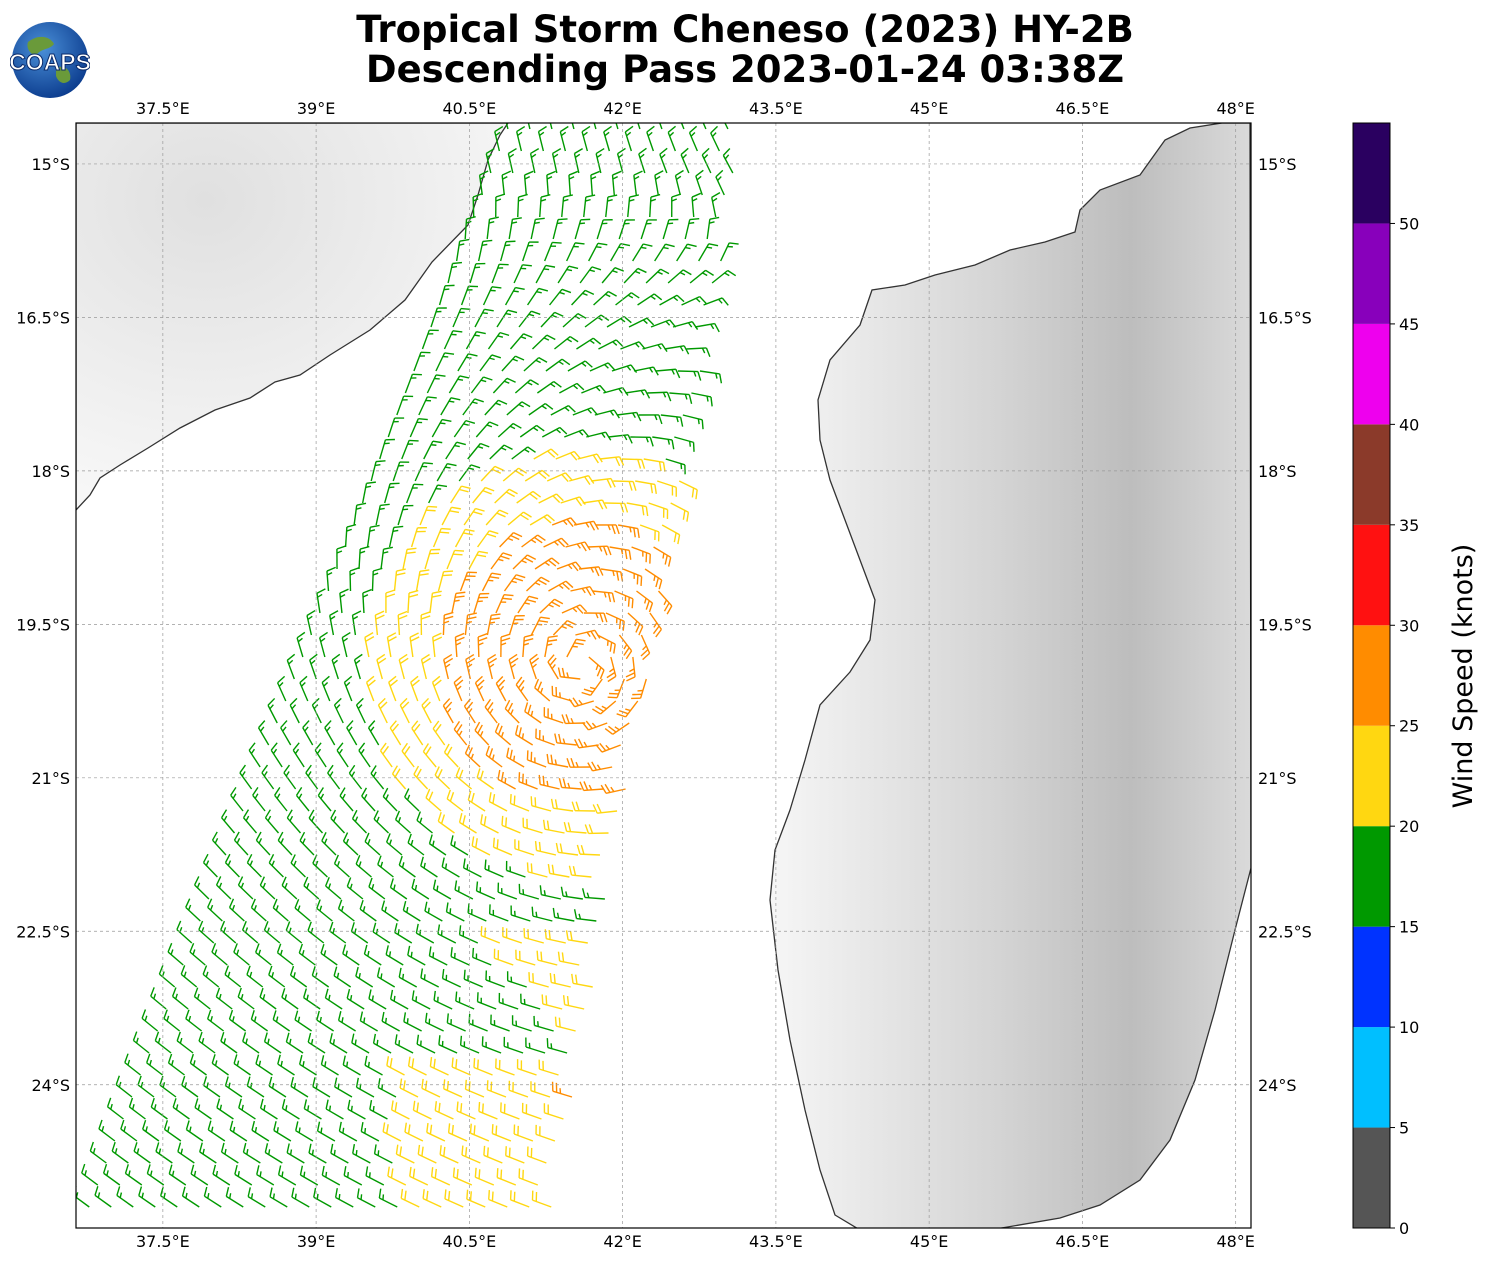 This screenshot has width=1490, height=1264. What do you see at coordinates (1277, 164) in the screenshot?
I see `lat-tick-label: 15°S` at bounding box center [1277, 164].